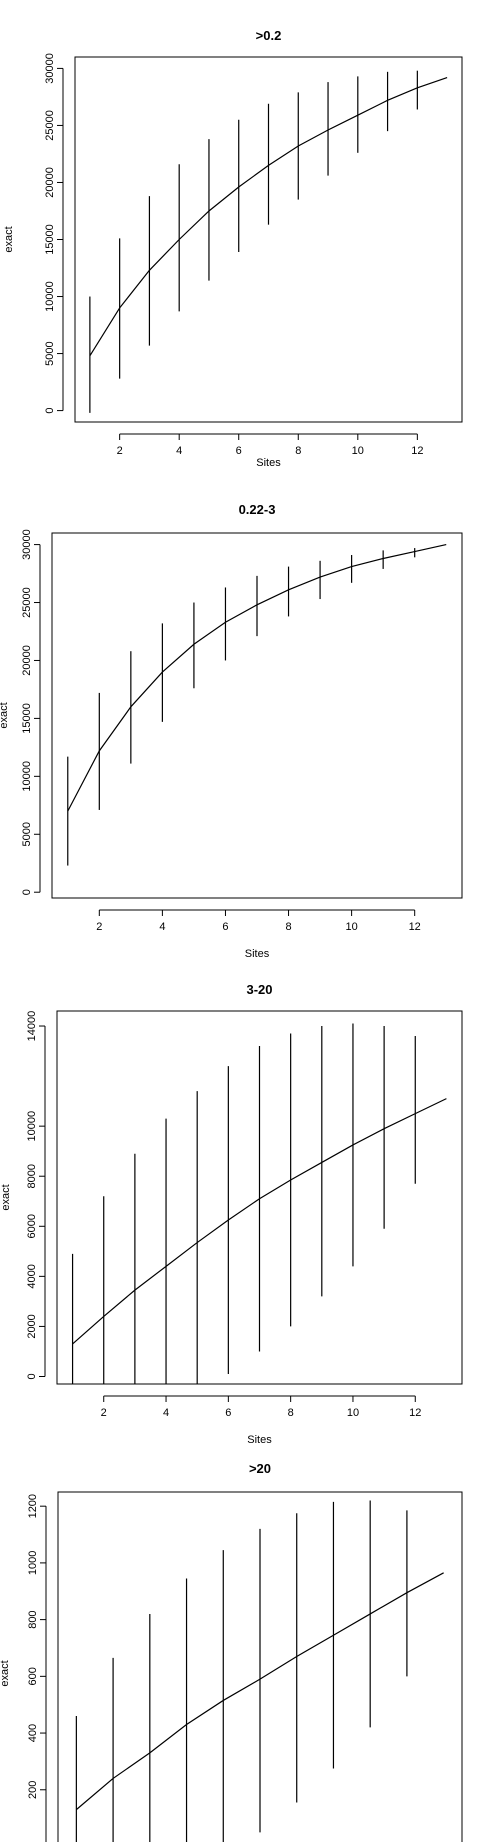 This screenshot has height=1842, width=480. I want to click on y-tick-label: 2000, so click(32, 1326).